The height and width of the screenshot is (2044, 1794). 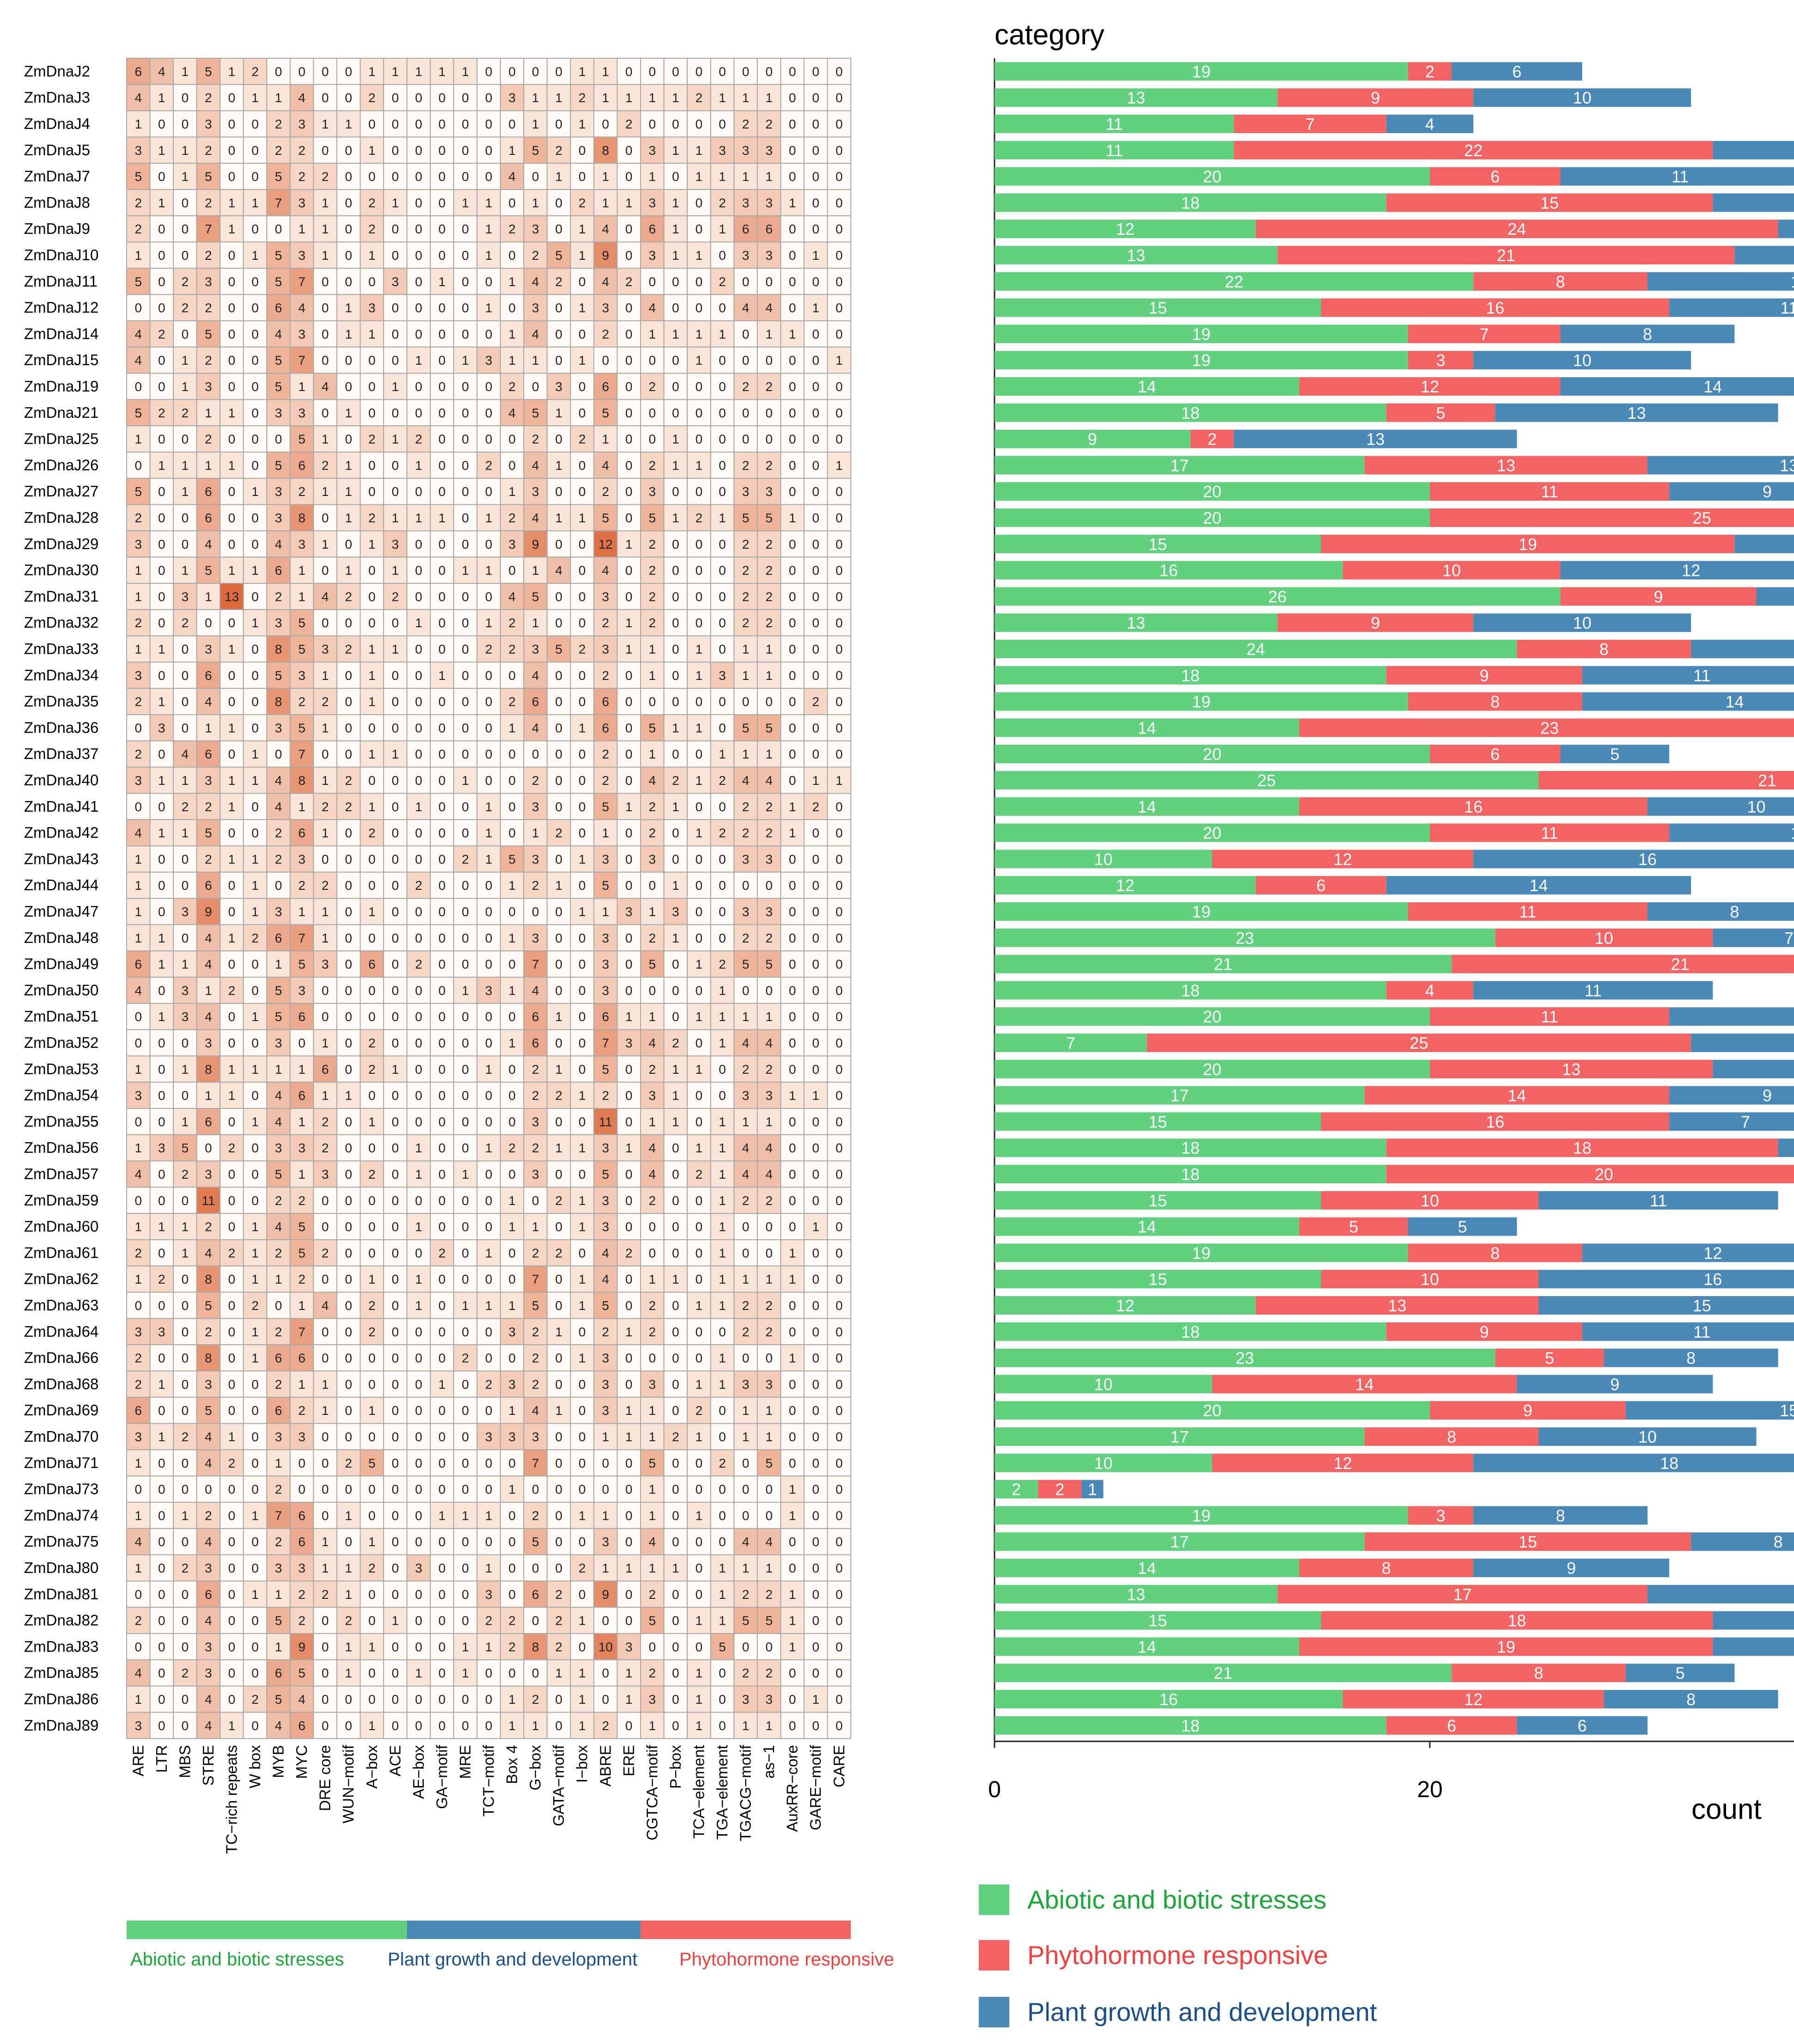 What do you see at coordinates (489, 1780) in the screenshot?
I see `motif-label: TCT−motif` at bounding box center [489, 1780].